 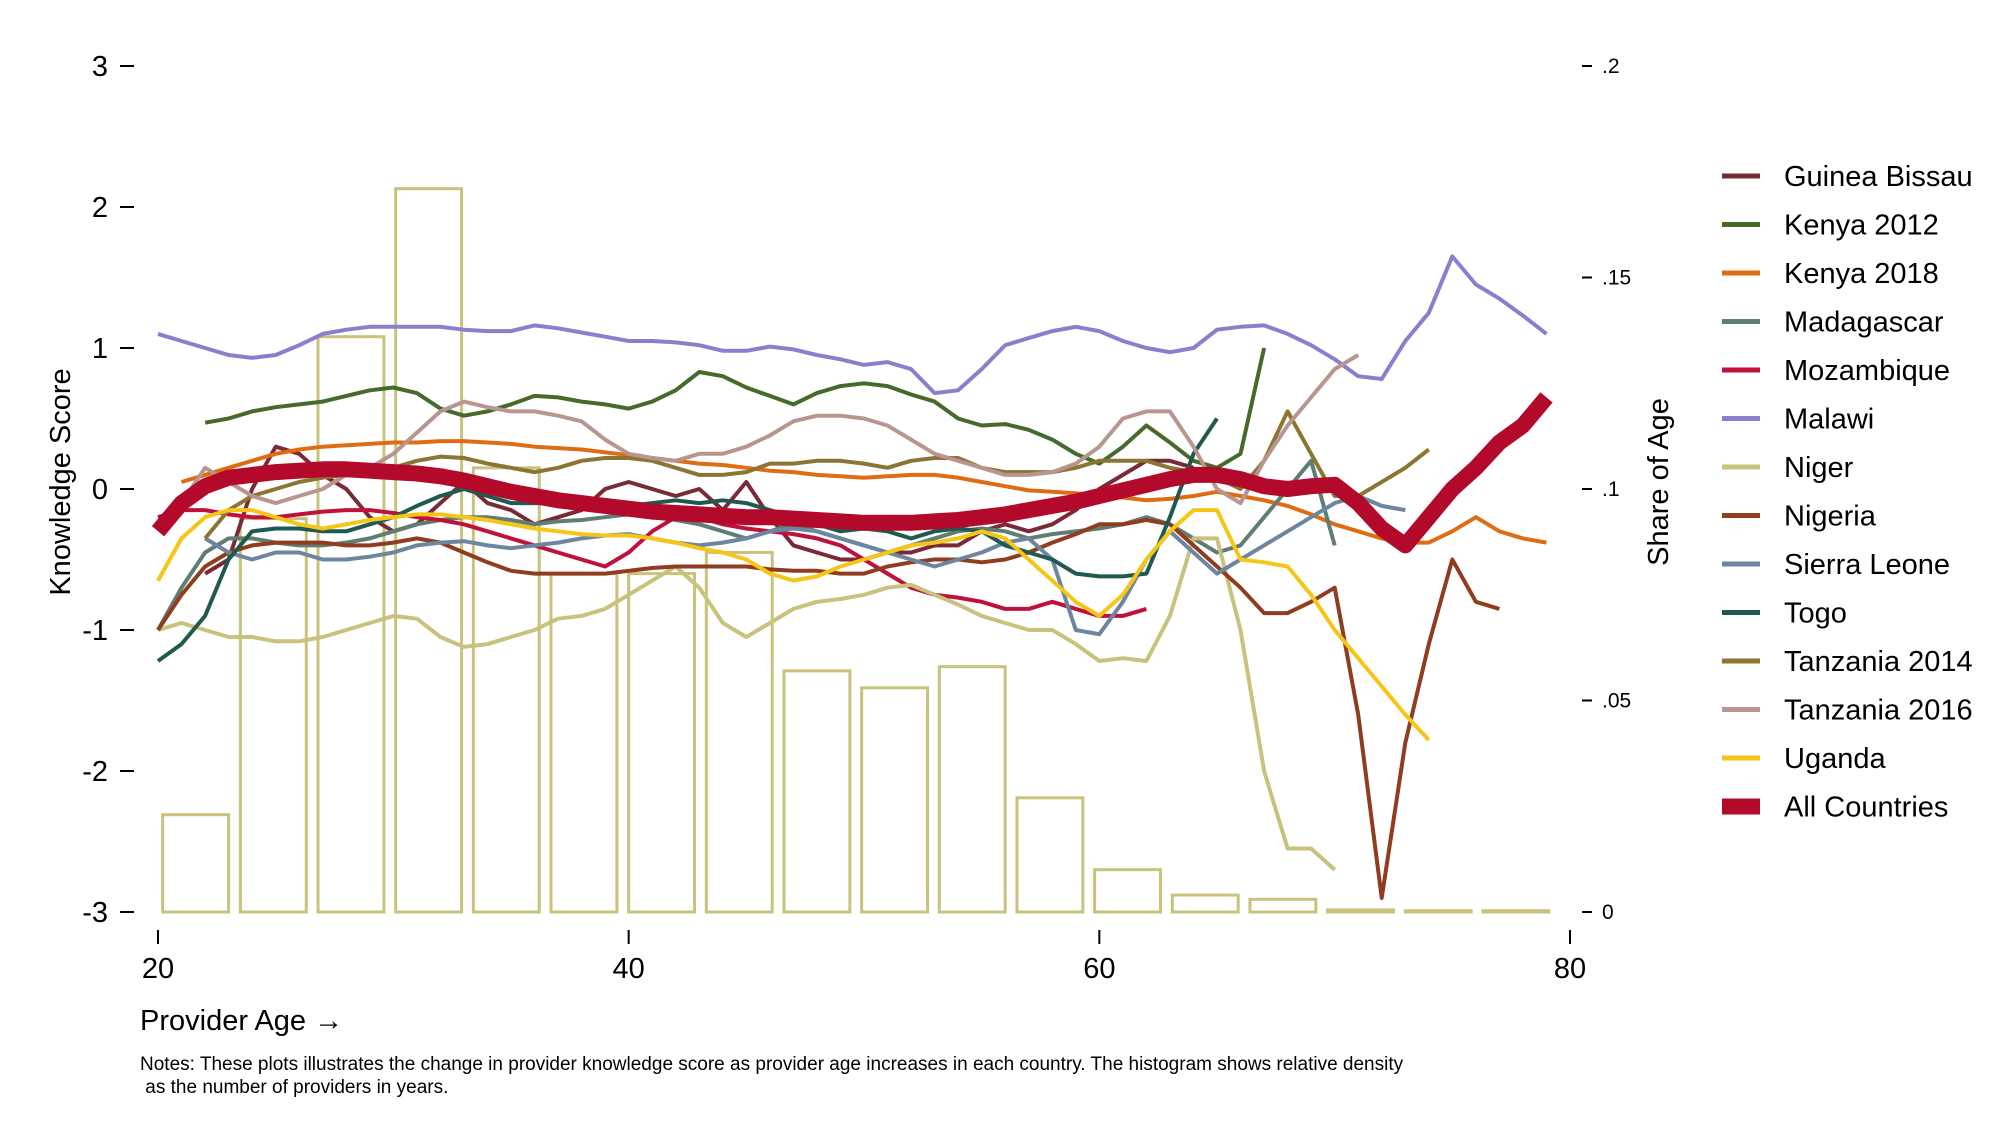 I want to click on legend-label-all-countries: All Countries, so click(x=1866, y=808).